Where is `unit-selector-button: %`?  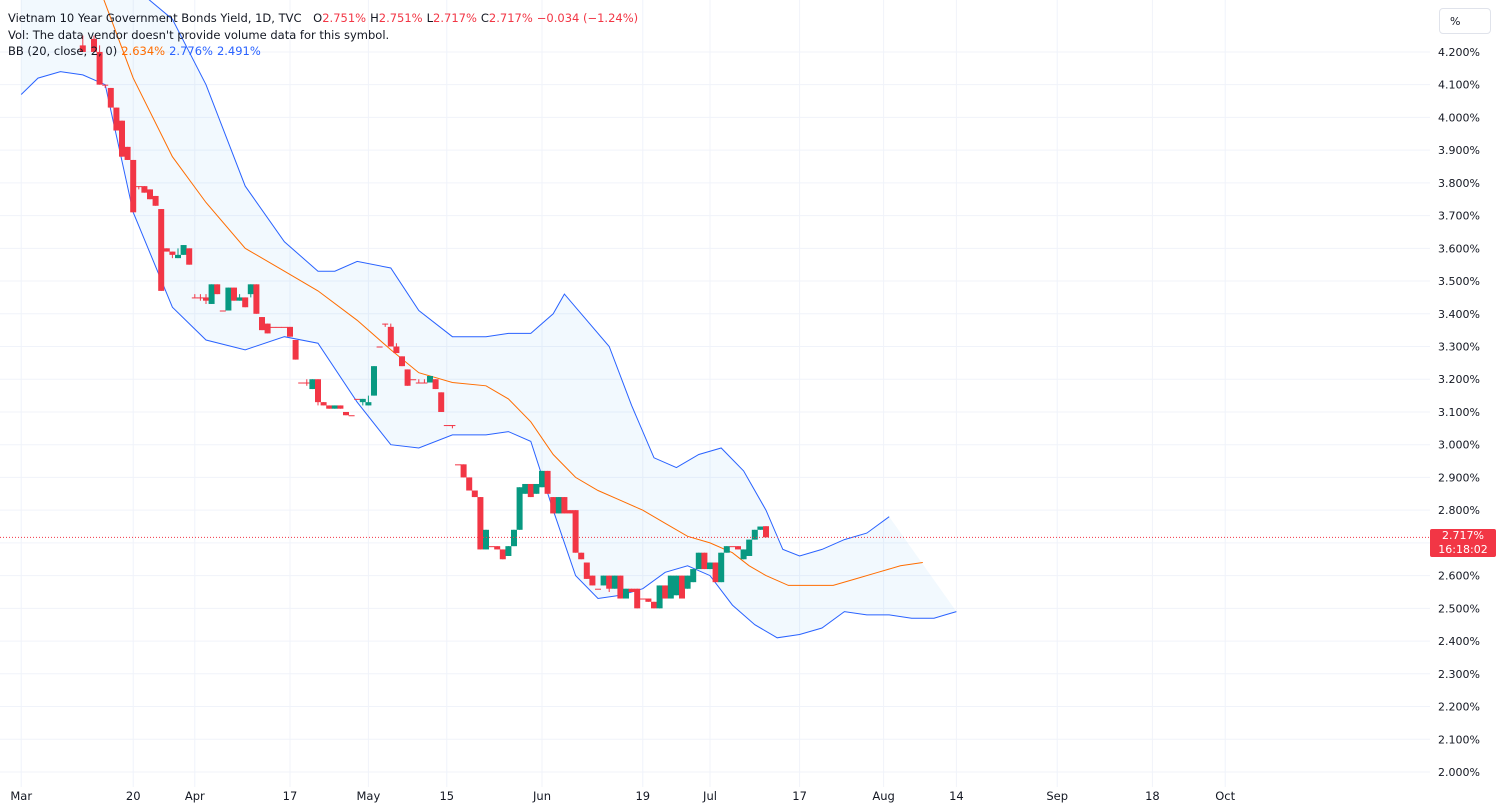
unit-selector-button: % is located at coordinates (1465, 21).